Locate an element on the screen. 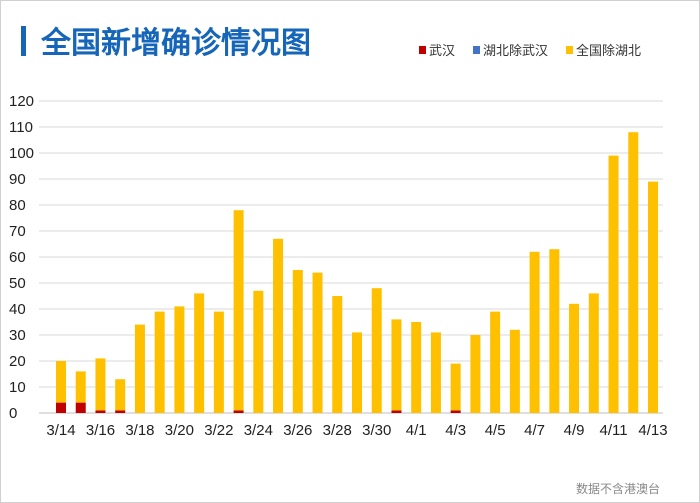  chart-title: 全国新增确诊情况图 is located at coordinates (175, 43).